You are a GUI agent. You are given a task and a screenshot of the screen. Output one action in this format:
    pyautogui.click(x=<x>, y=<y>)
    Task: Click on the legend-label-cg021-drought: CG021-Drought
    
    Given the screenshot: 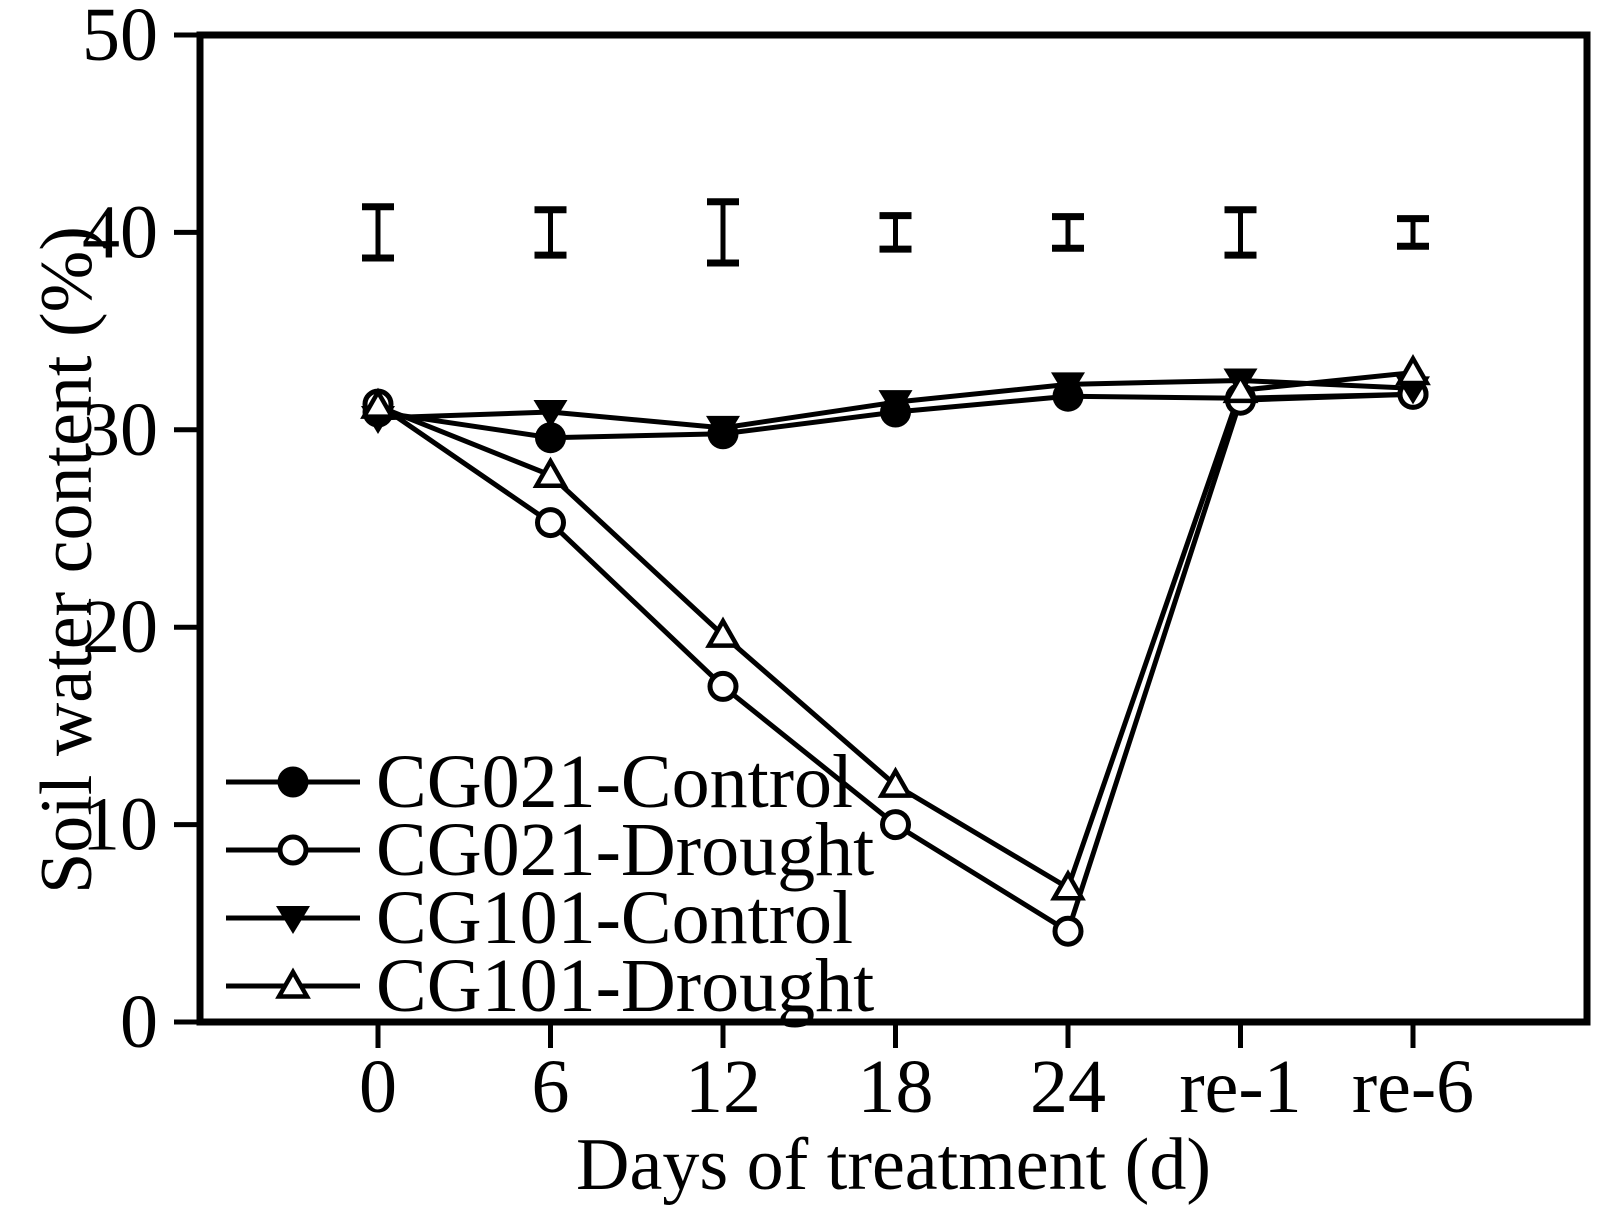 What is the action you would take?
    pyautogui.click(x=625, y=850)
    